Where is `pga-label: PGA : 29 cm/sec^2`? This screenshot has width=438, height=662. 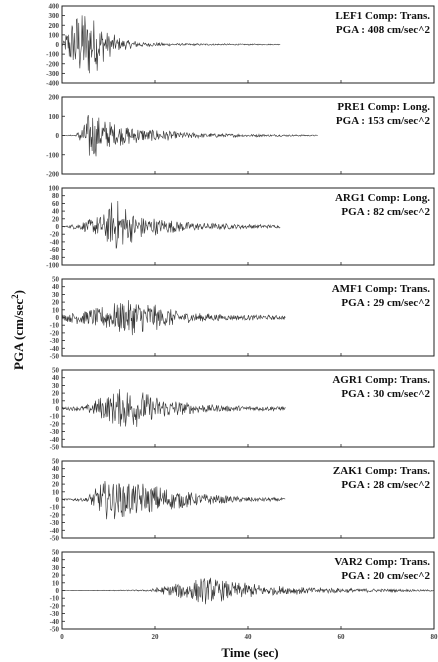 pga-label: PGA : 29 cm/sec^2 is located at coordinates (385, 303).